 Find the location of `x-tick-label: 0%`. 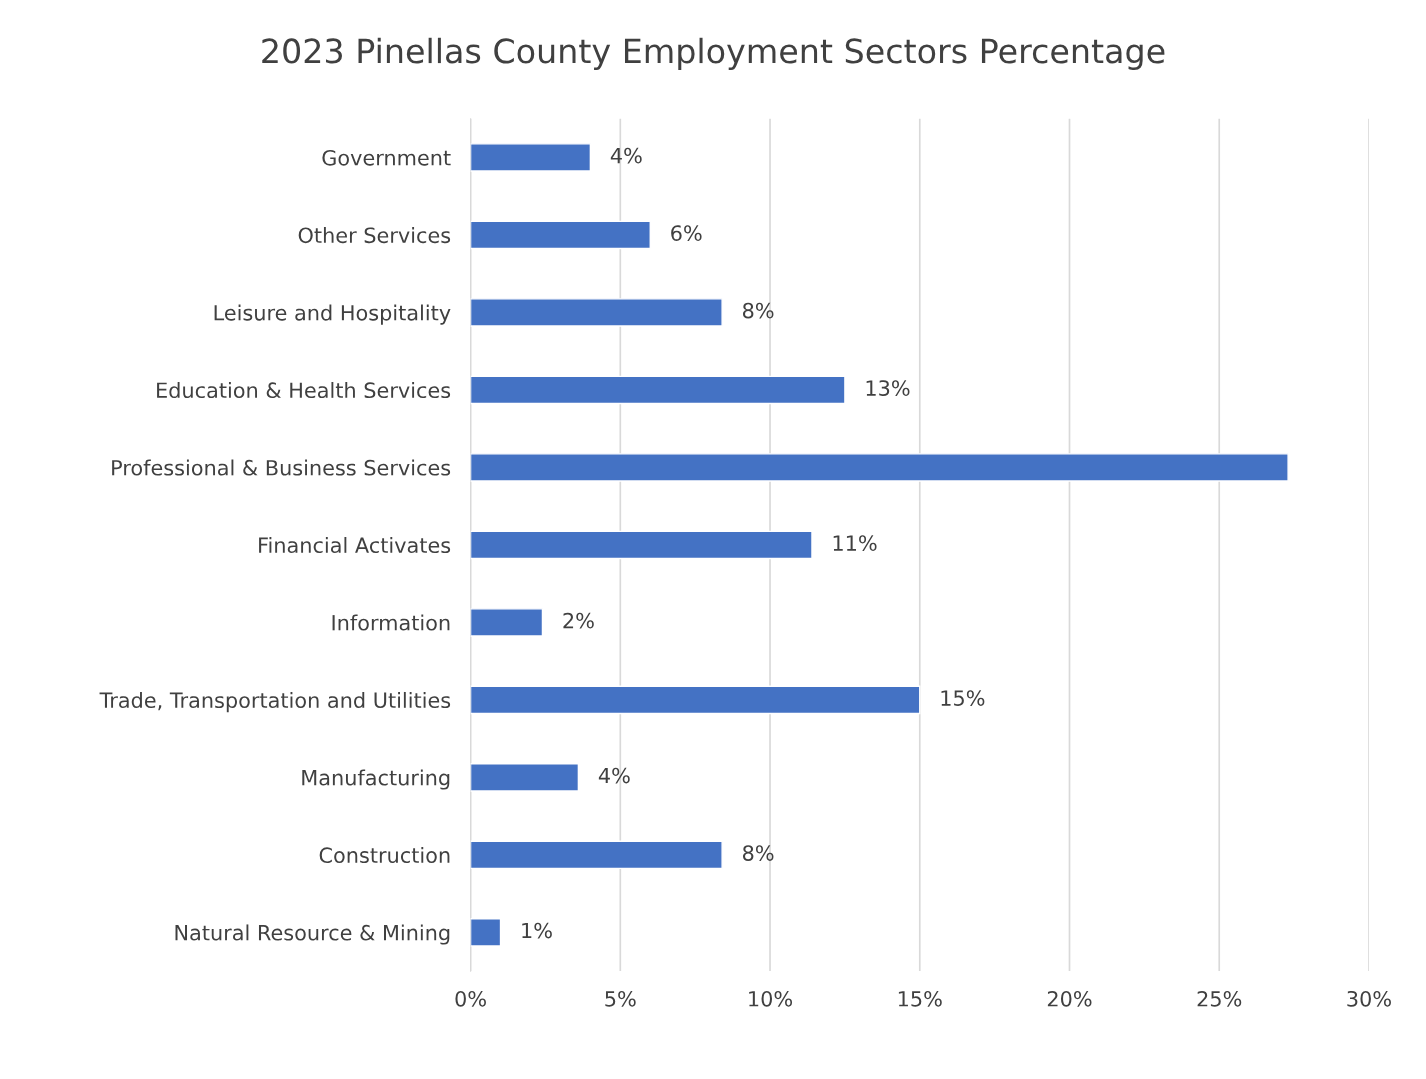

x-tick-label: 0% is located at coordinates (470, 998).